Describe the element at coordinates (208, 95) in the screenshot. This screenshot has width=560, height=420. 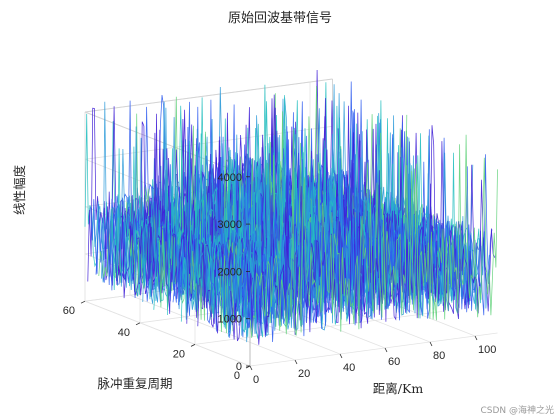
I see `box-edge` at that location.